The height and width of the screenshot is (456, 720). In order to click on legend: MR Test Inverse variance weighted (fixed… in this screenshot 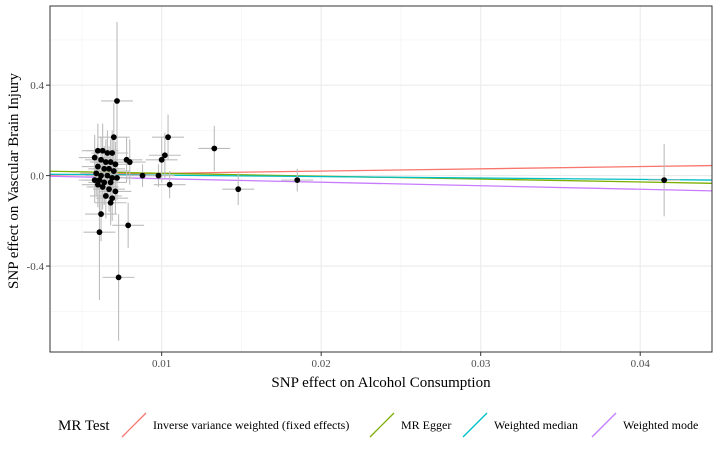, I will do `click(378, 425)`.